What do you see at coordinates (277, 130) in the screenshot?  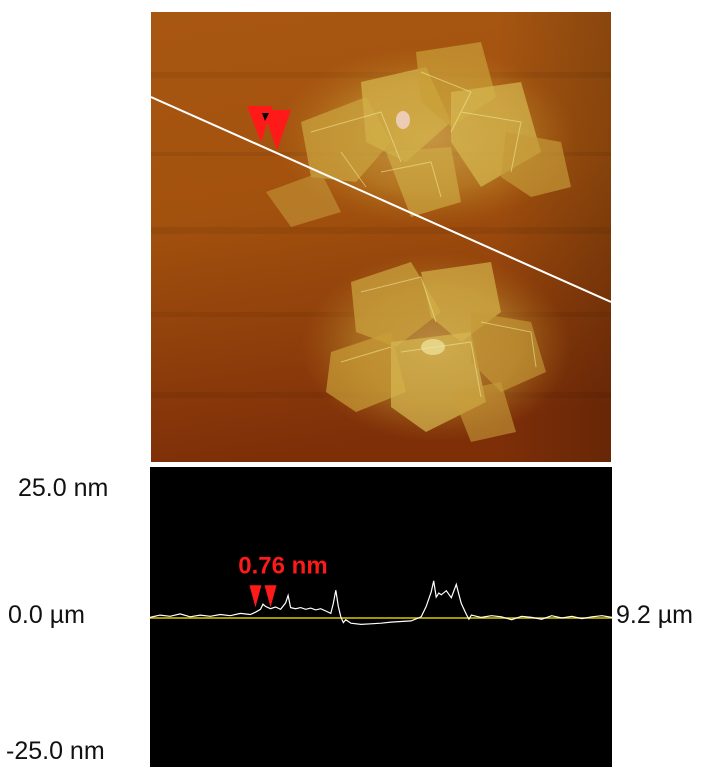 I see `marker-right-icon` at bounding box center [277, 130].